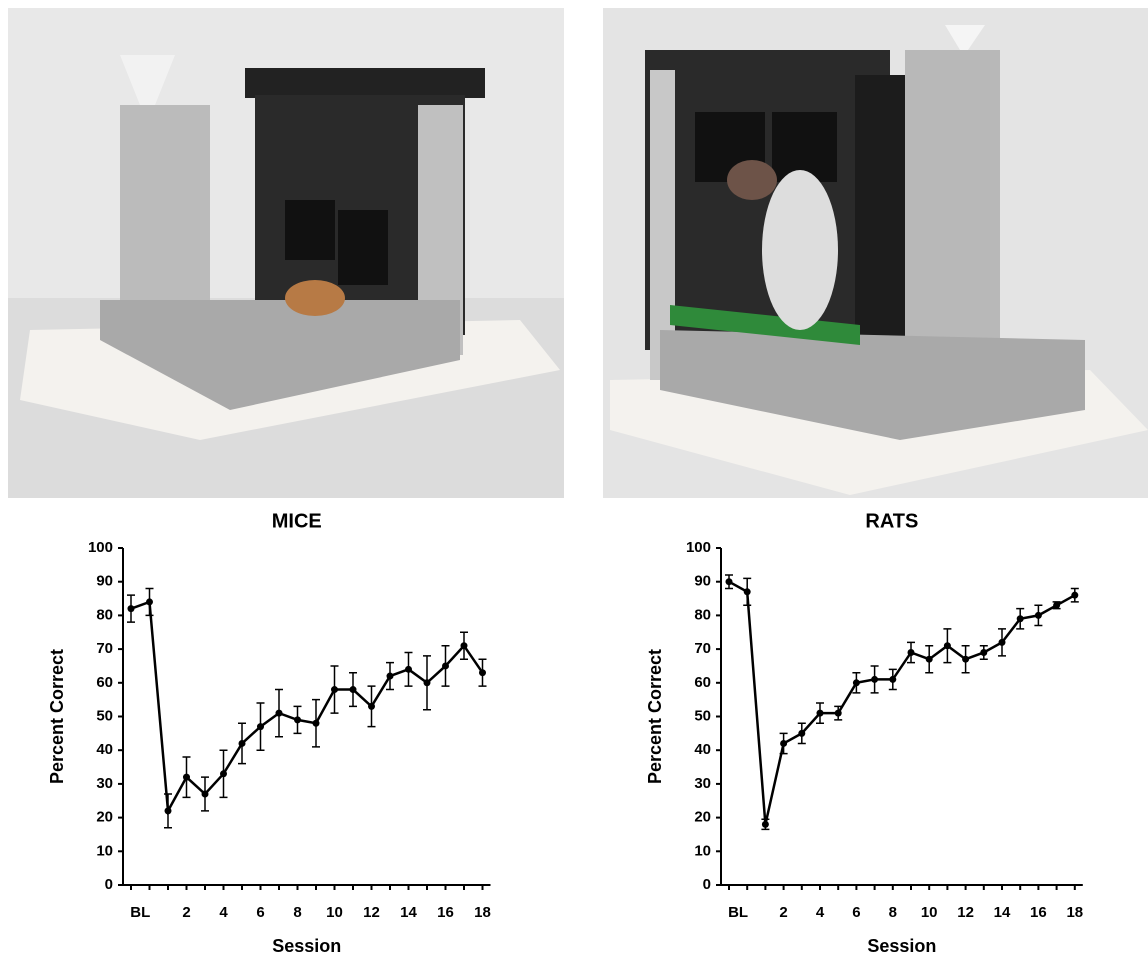 The height and width of the screenshot is (958, 1148). What do you see at coordinates (891, 521) in the screenshot?
I see `chart-title: RATS` at bounding box center [891, 521].